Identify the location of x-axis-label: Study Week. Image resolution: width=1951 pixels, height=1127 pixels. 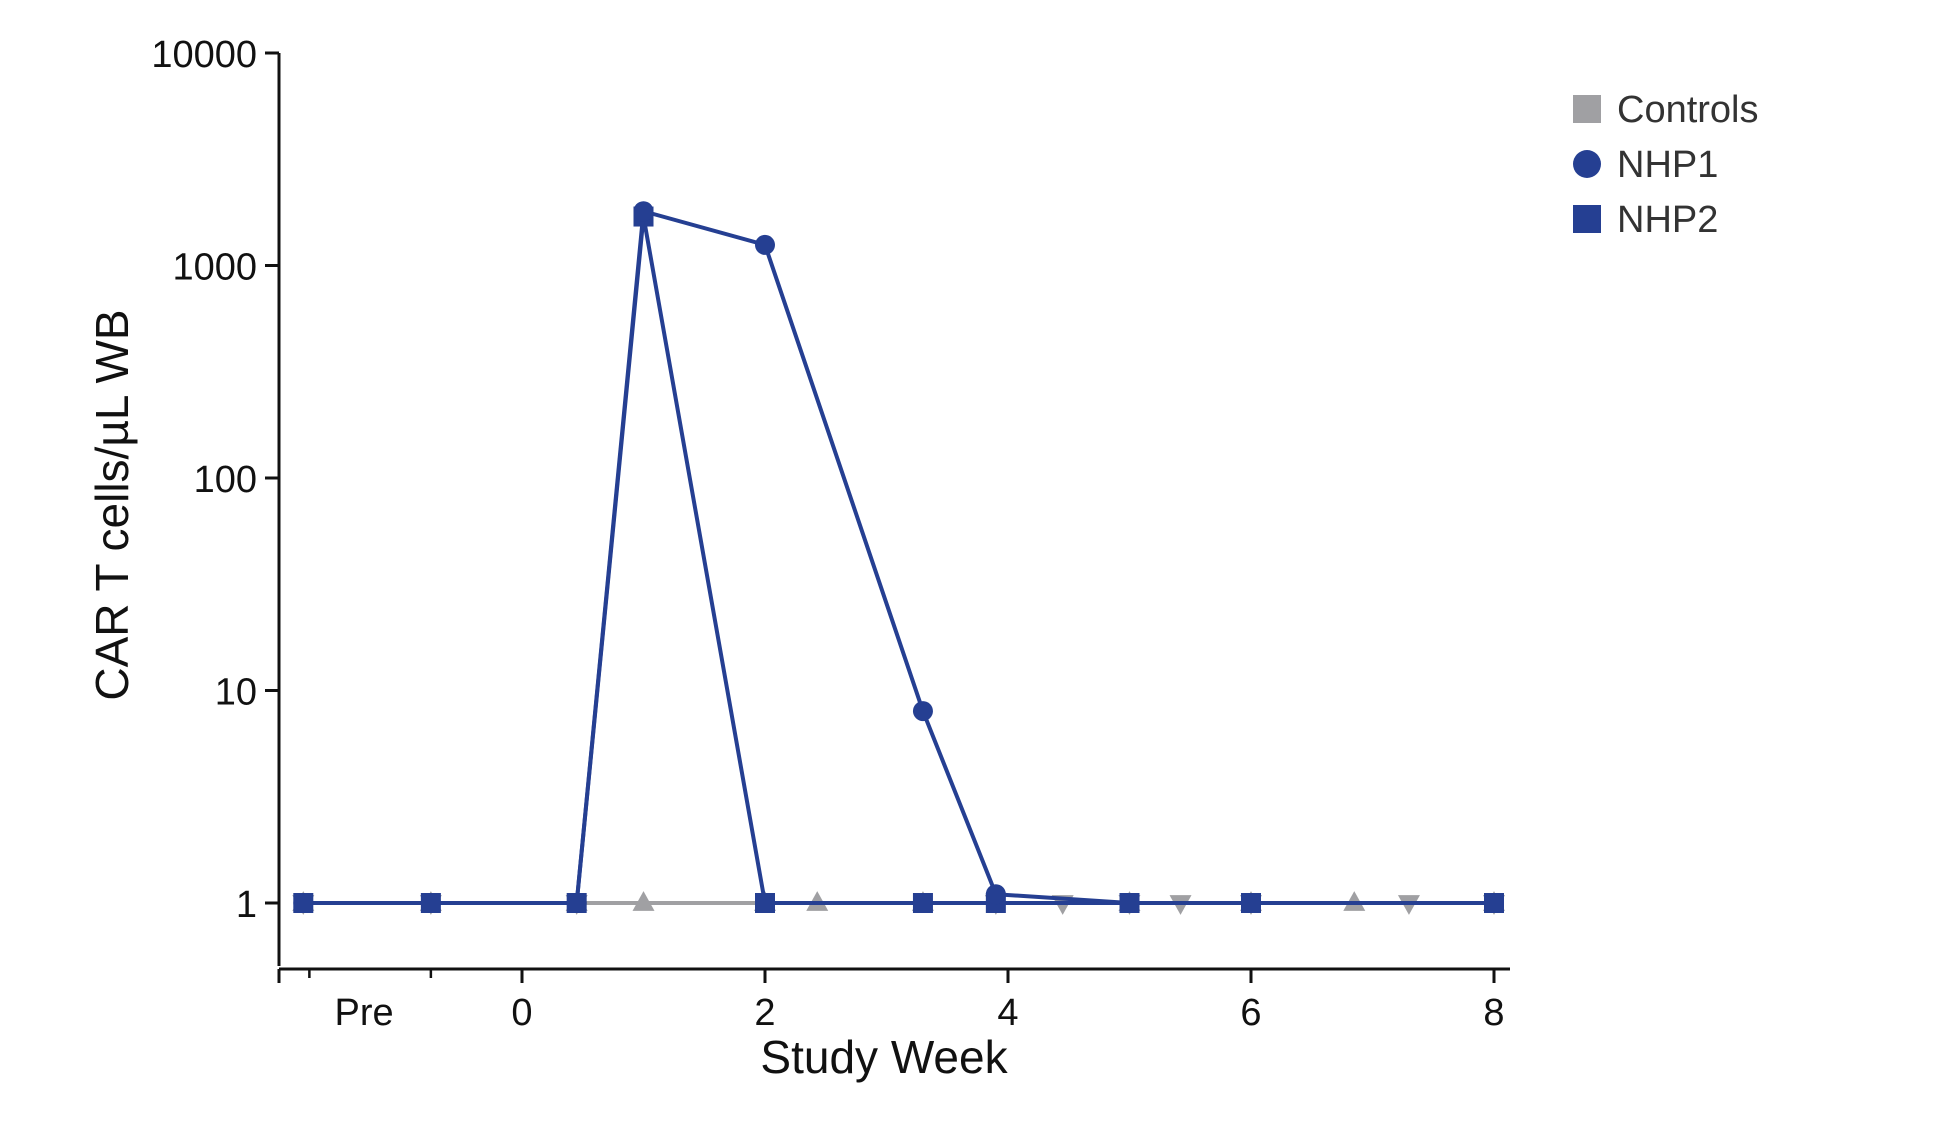
(884, 1057).